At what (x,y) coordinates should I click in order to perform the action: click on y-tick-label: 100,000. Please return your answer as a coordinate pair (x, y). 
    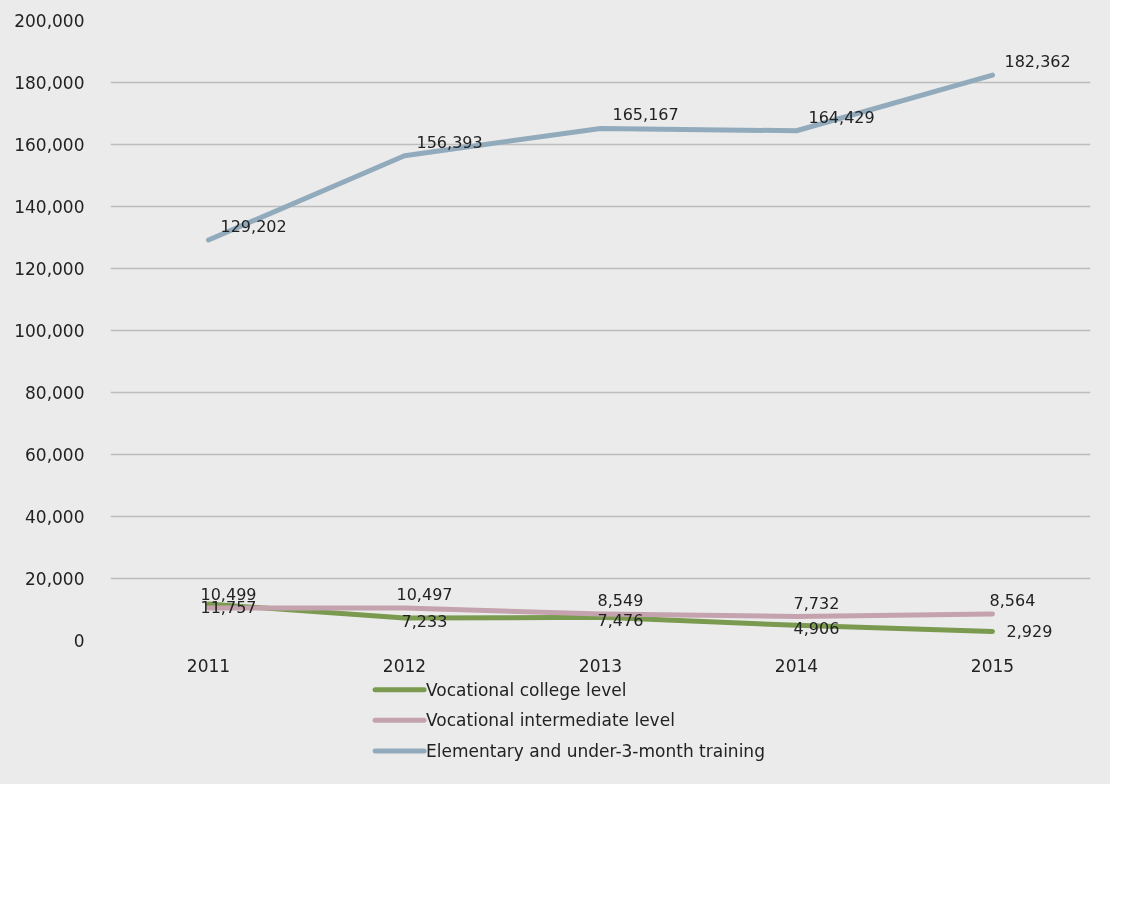
    Looking at the image, I should click on (49, 331).